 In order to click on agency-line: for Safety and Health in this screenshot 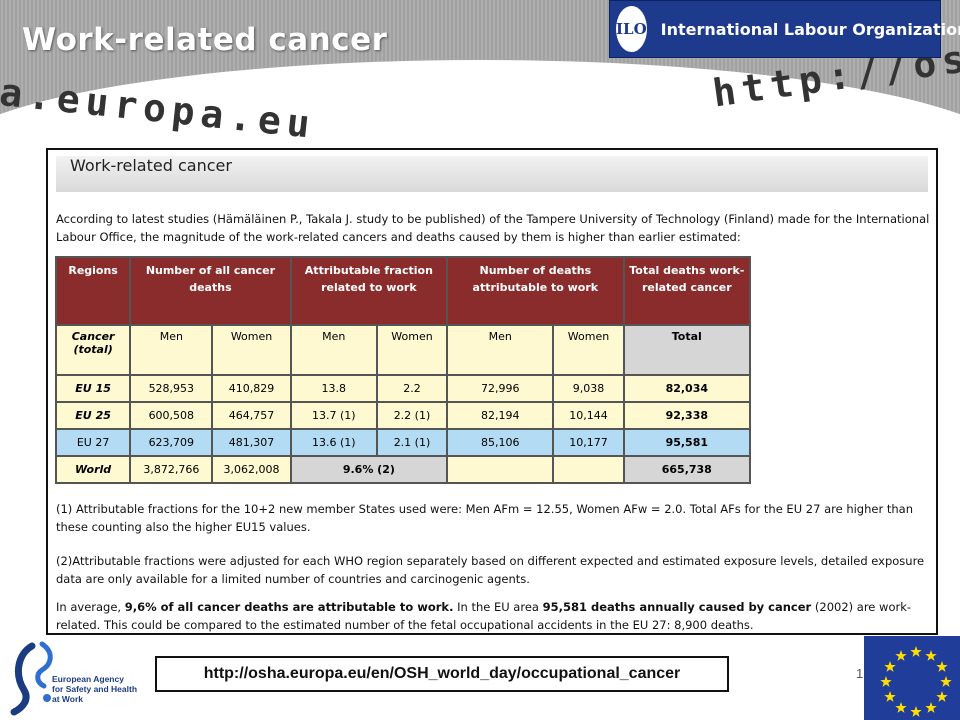, I will do `click(95, 689)`.